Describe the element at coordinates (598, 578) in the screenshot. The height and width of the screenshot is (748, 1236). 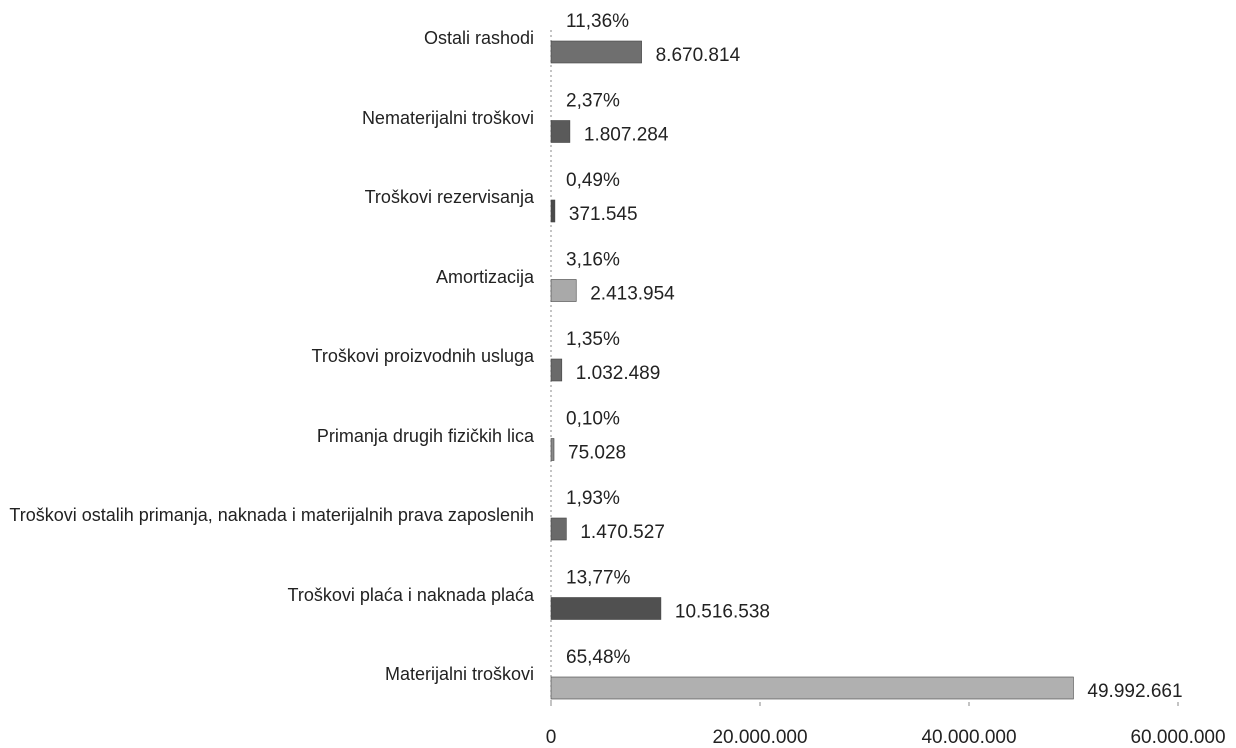
I see `share-label: 13,77%` at that location.